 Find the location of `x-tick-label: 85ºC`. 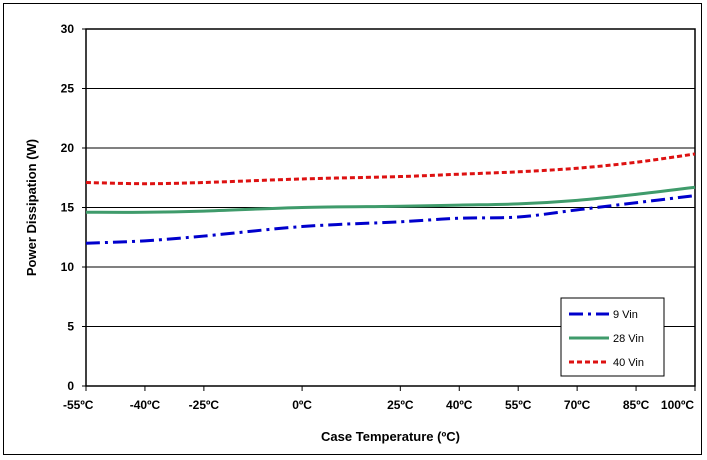

x-tick-label: 85ºC is located at coordinates (636, 405).